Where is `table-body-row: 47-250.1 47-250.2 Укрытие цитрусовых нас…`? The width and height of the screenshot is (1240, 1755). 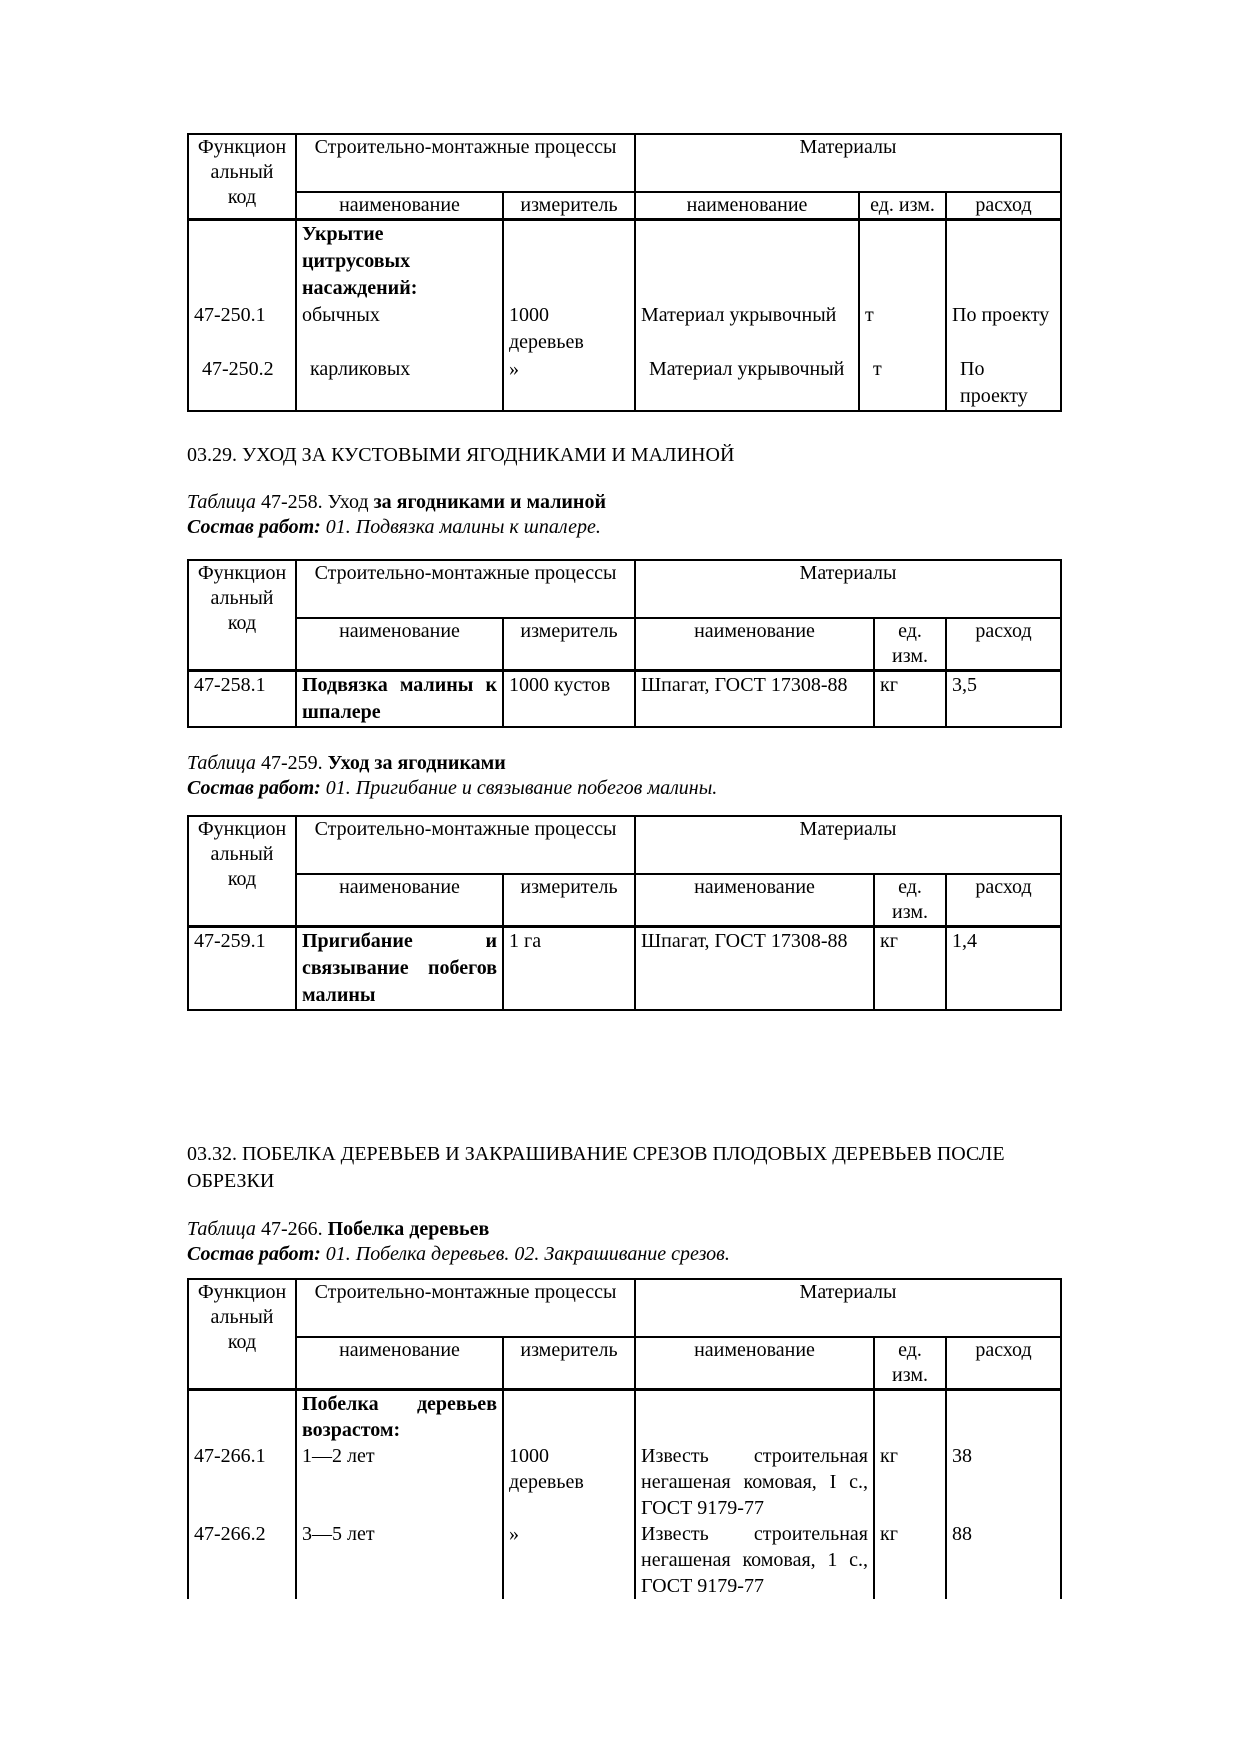 table-body-row: 47-250.1 47-250.2 Укрытие цитрусовых нас… is located at coordinates (624, 315).